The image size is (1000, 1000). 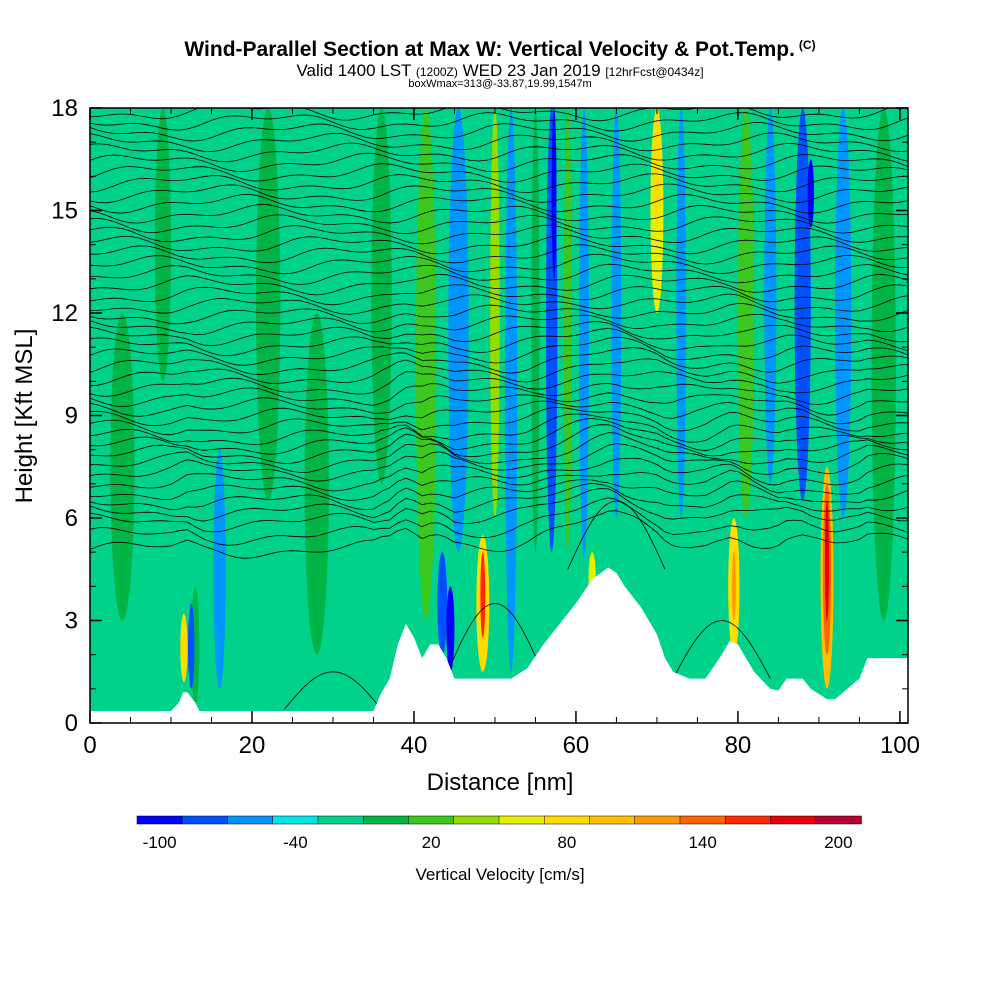 I want to click on colorbar-tick-label: -40, so click(x=295, y=842).